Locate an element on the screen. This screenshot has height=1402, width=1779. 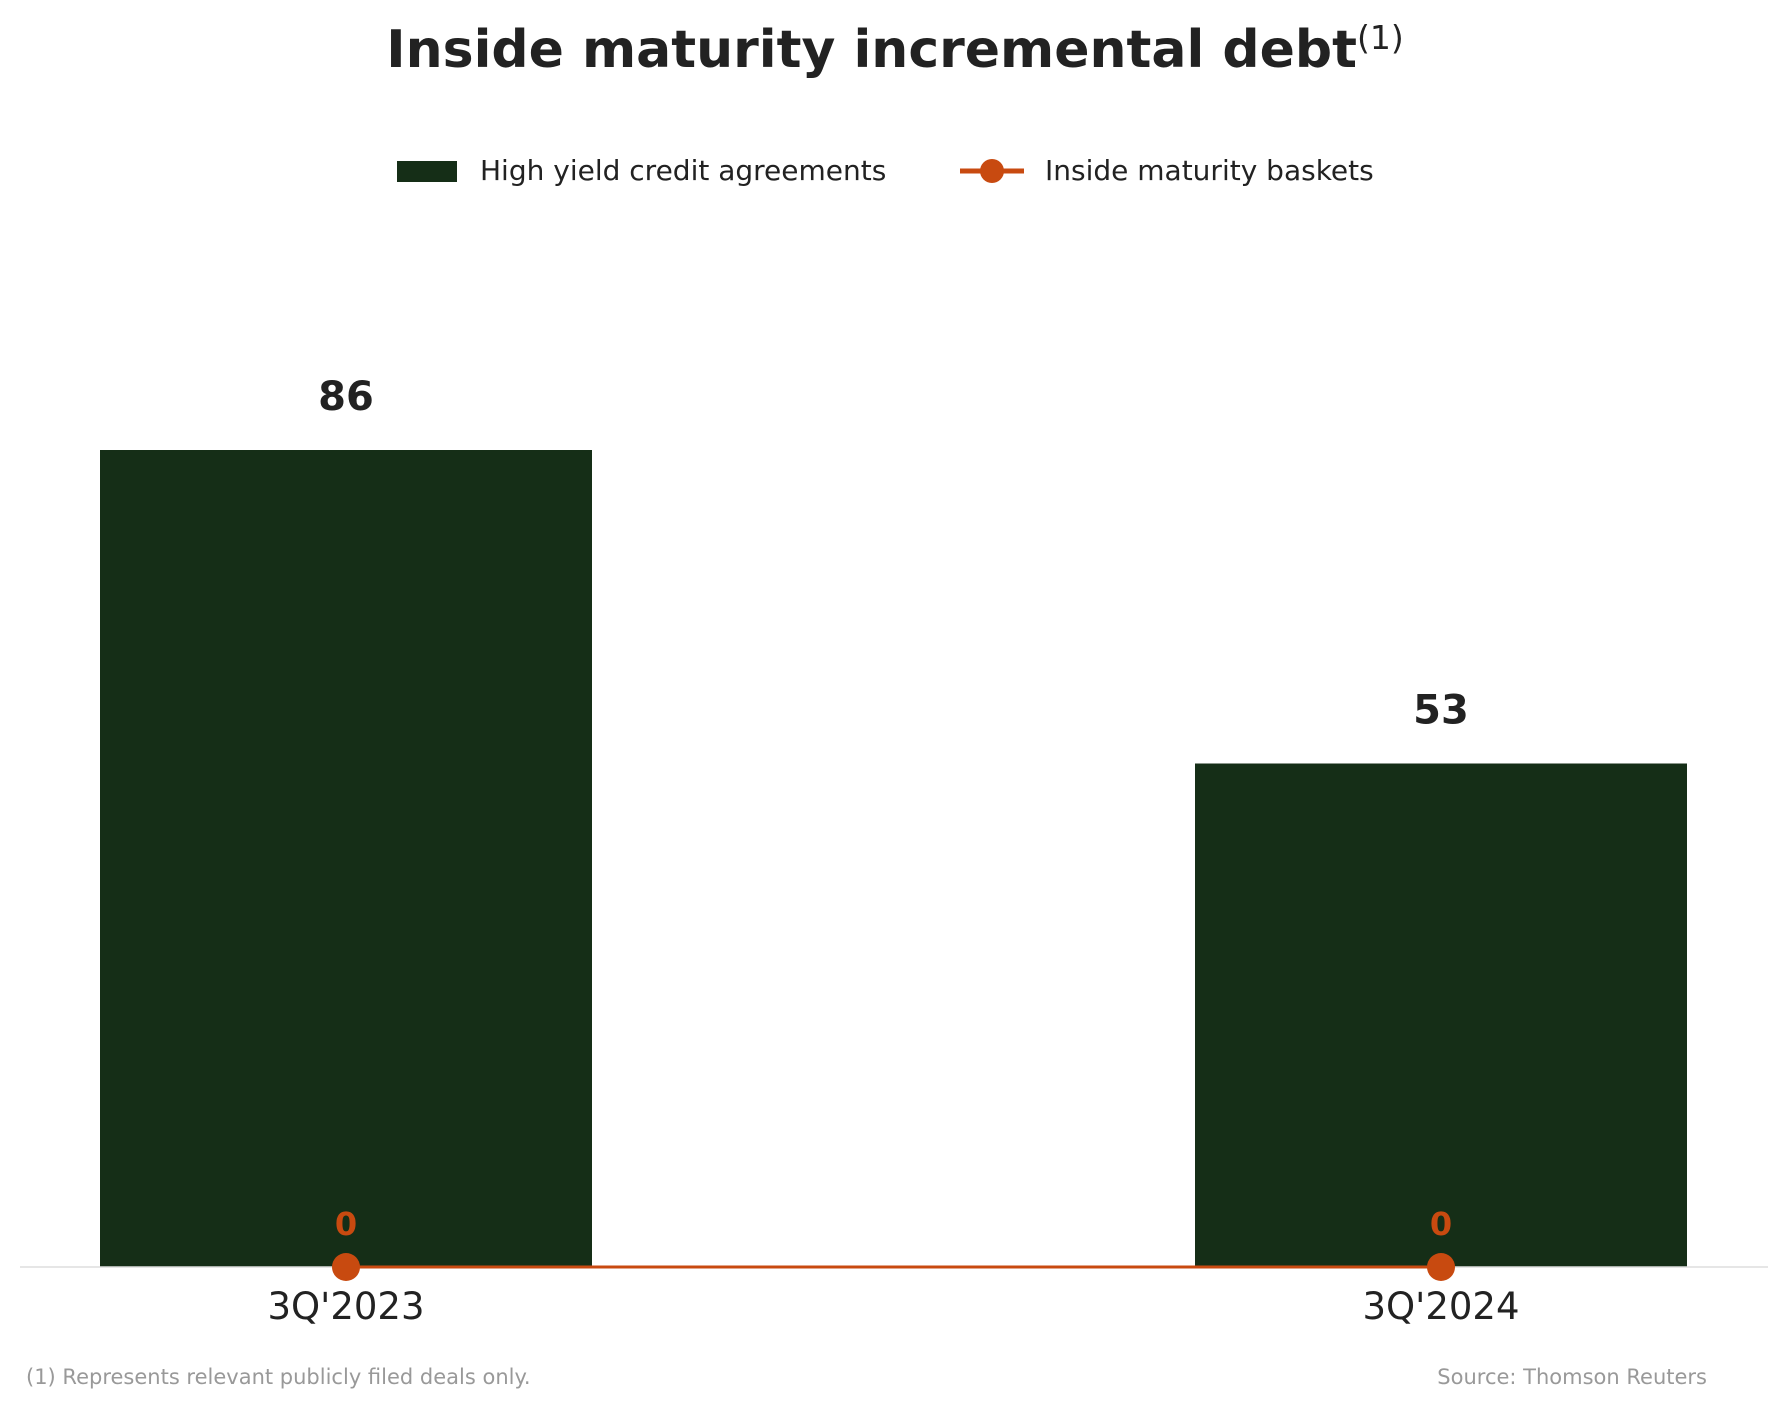
legend-bar-swatch is located at coordinates (427, 171).